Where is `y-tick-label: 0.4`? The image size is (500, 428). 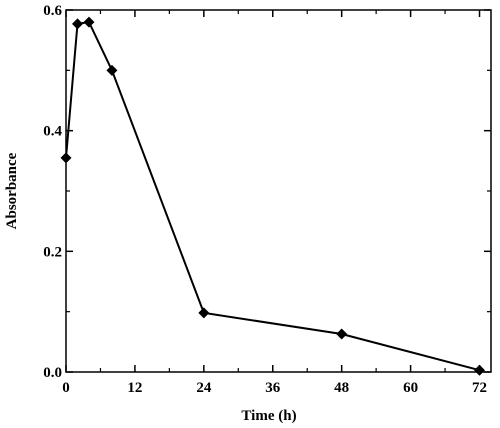 y-tick-label: 0.4 is located at coordinates (52, 132).